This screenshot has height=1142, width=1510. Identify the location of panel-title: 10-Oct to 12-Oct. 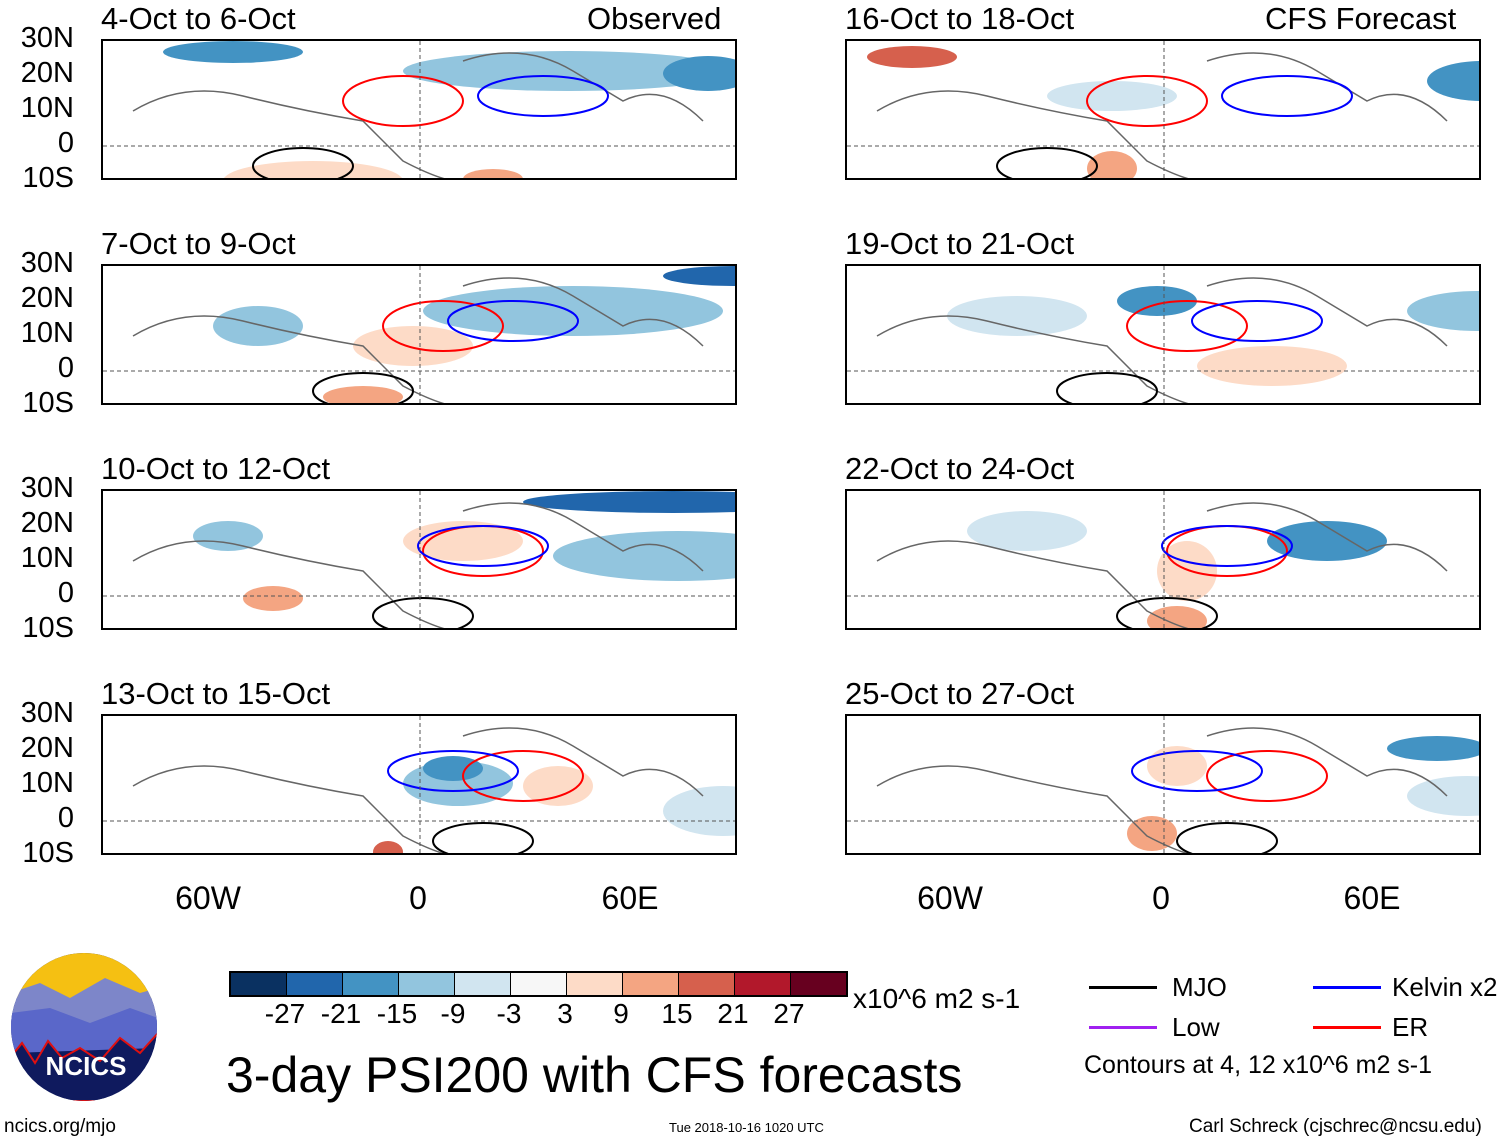
(216, 468).